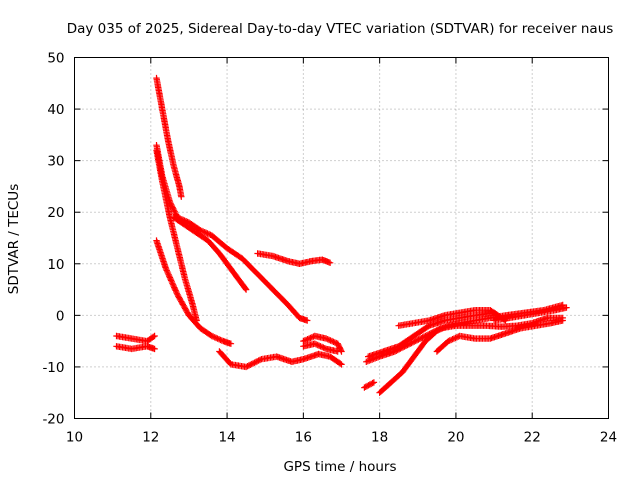 The width and height of the screenshot is (640, 480). Describe the element at coordinates (53, 420) in the screenshot. I see `y-tick-label: -20` at that location.